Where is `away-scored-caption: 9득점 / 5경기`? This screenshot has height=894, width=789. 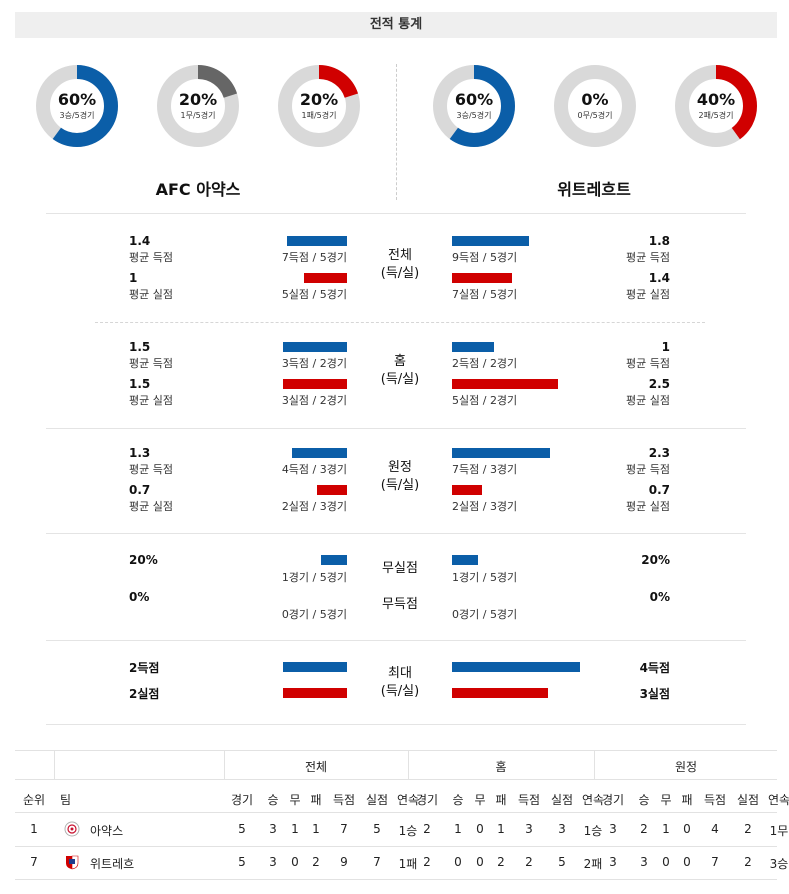 away-scored-caption: 9득점 / 5경기 is located at coordinates (485, 257).